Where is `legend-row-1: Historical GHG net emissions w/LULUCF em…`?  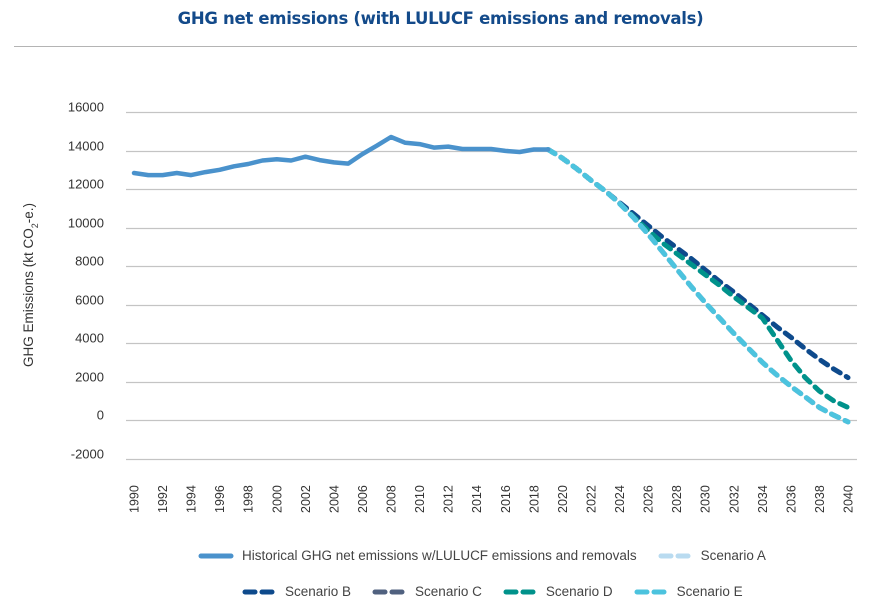
legend-row-1: Historical GHG net emissions w/LULUCF em… is located at coordinates (492, 555).